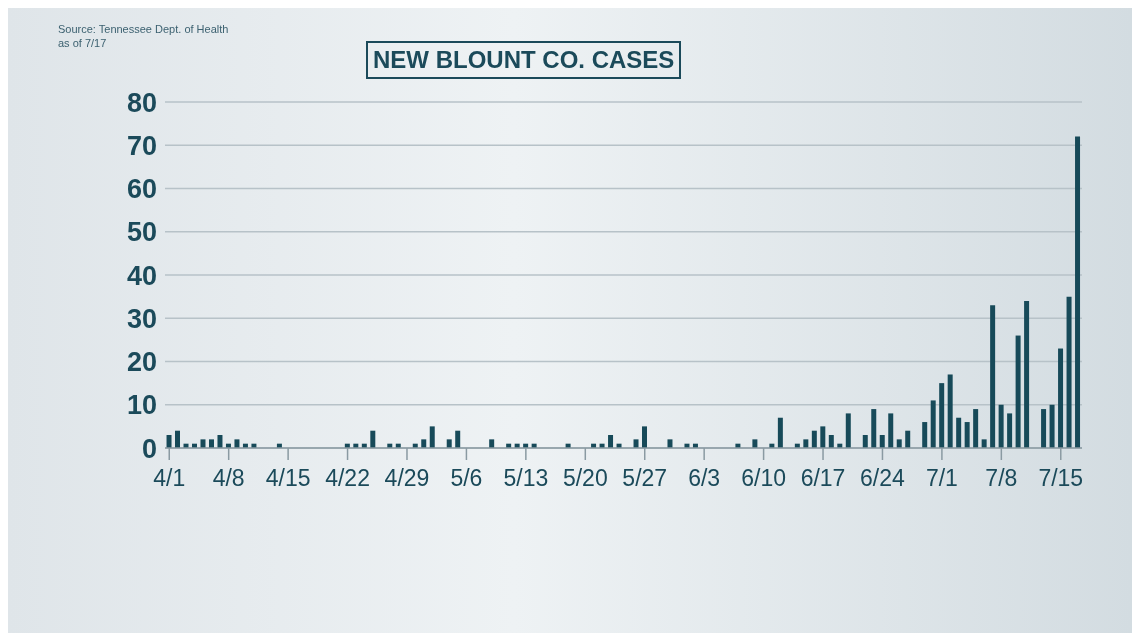 The image size is (1140, 641). I want to click on x-tick-label: 4/8, so click(228, 478).